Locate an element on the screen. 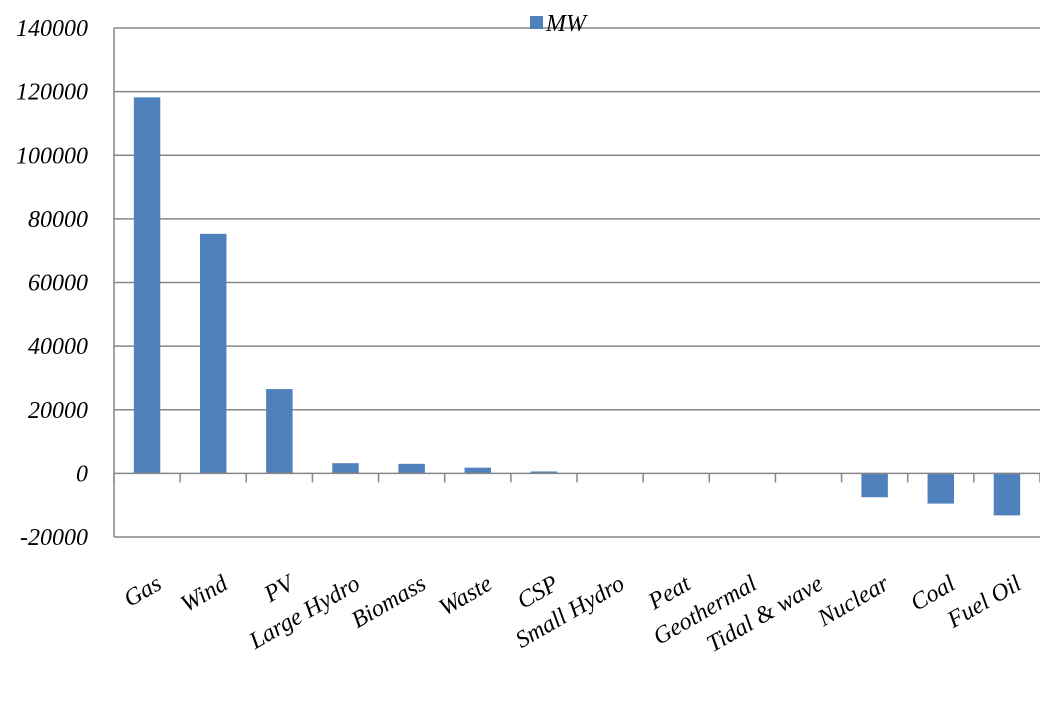 Image resolution: width=1040 pixels, height=702 pixels. legend-label-mw: MW is located at coordinates (566, 24).